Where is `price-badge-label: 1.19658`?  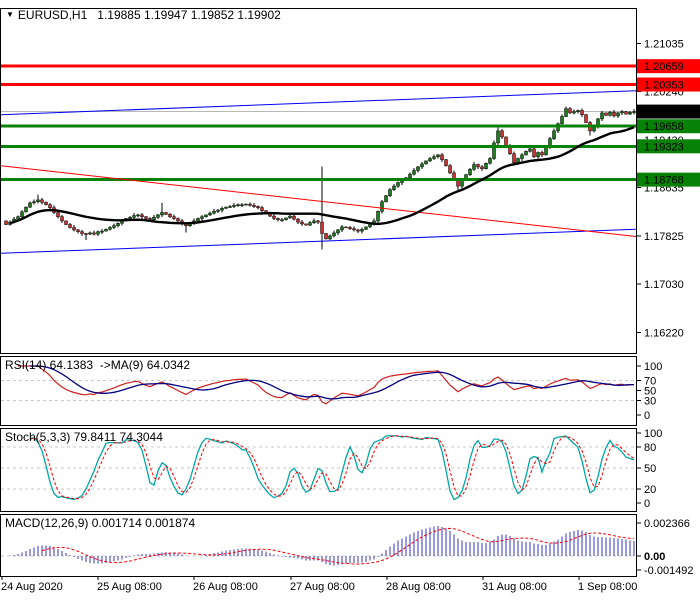
price-badge-label: 1.19658 is located at coordinates (664, 127).